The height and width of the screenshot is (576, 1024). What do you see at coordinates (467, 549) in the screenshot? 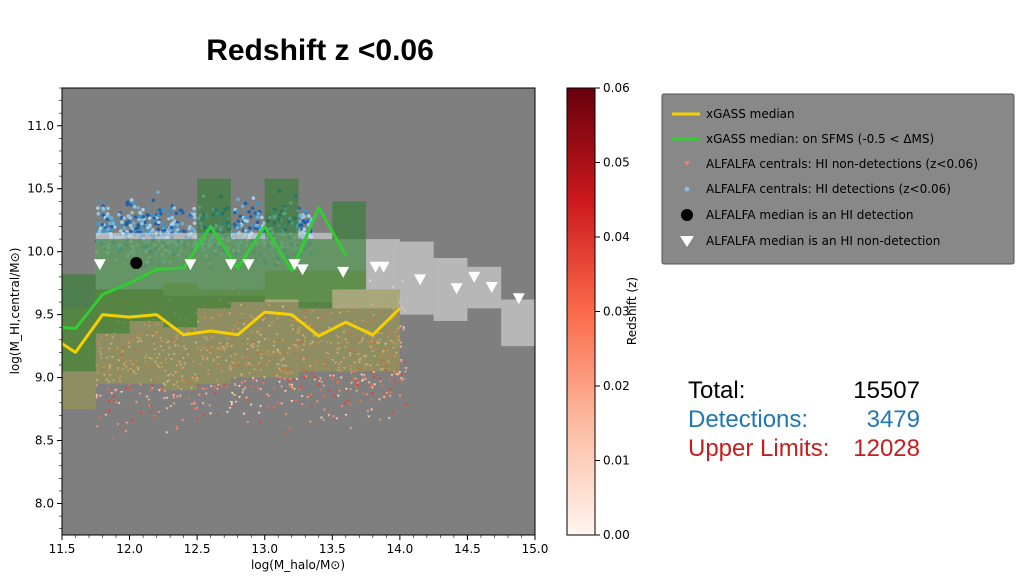
I see `x-tick-label: 14.5` at bounding box center [467, 549].